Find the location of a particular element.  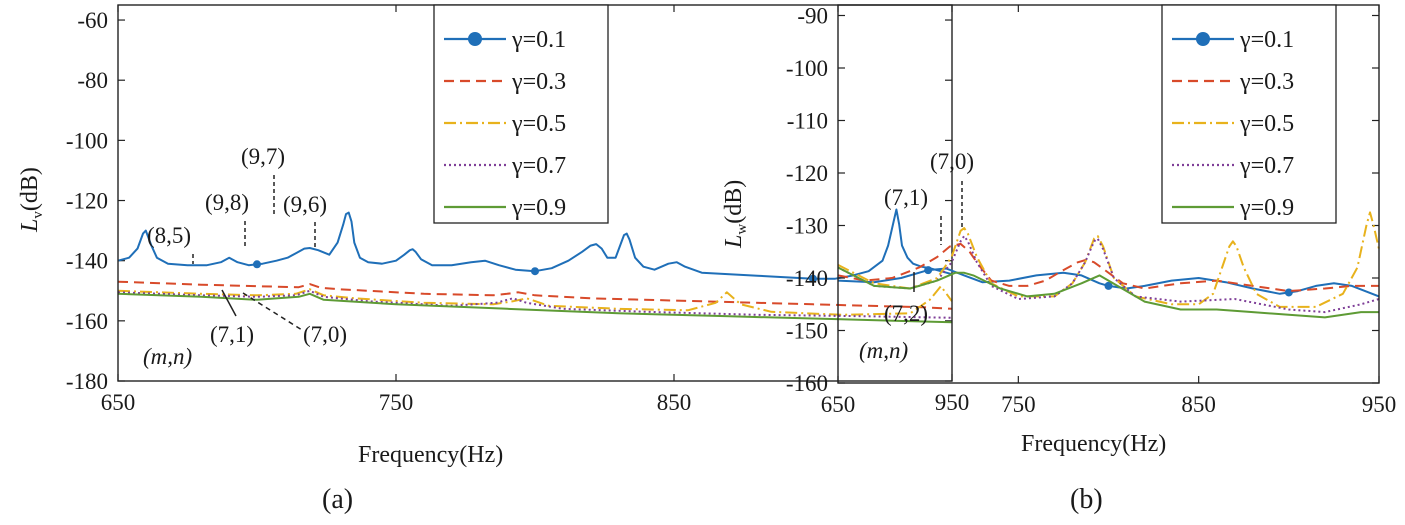

y-tick-label: -60 is located at coordinates (92, 20).